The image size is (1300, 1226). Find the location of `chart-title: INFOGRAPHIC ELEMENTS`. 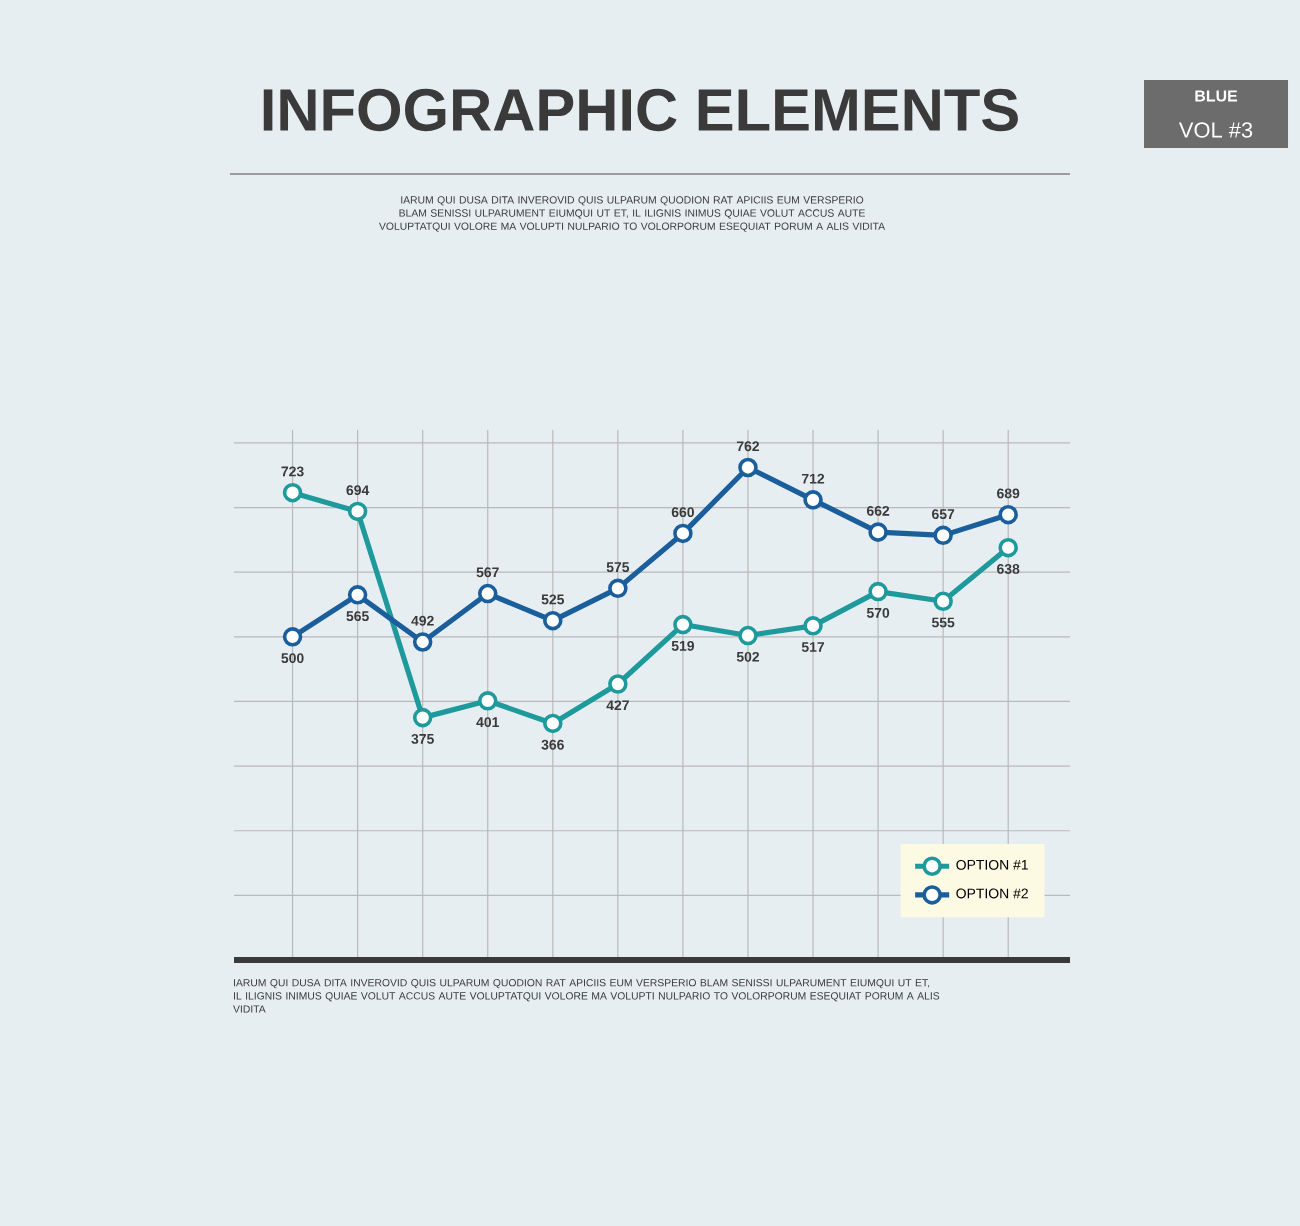

chart-title: INFOGRAPHIC ELEMENTS is located at coordinates (640, 110).